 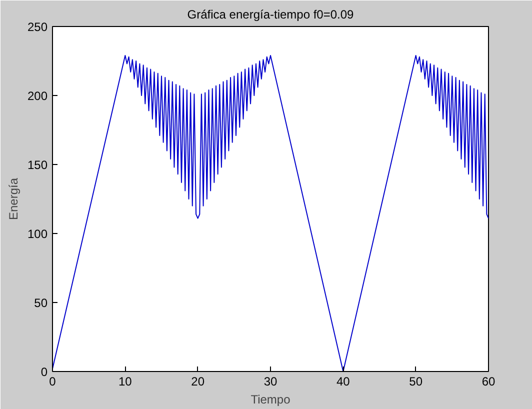 What do you see at coordinates (44, 372) in the screenshot?
I see `y-tick-label: 0` at bounding box center [44, 372].